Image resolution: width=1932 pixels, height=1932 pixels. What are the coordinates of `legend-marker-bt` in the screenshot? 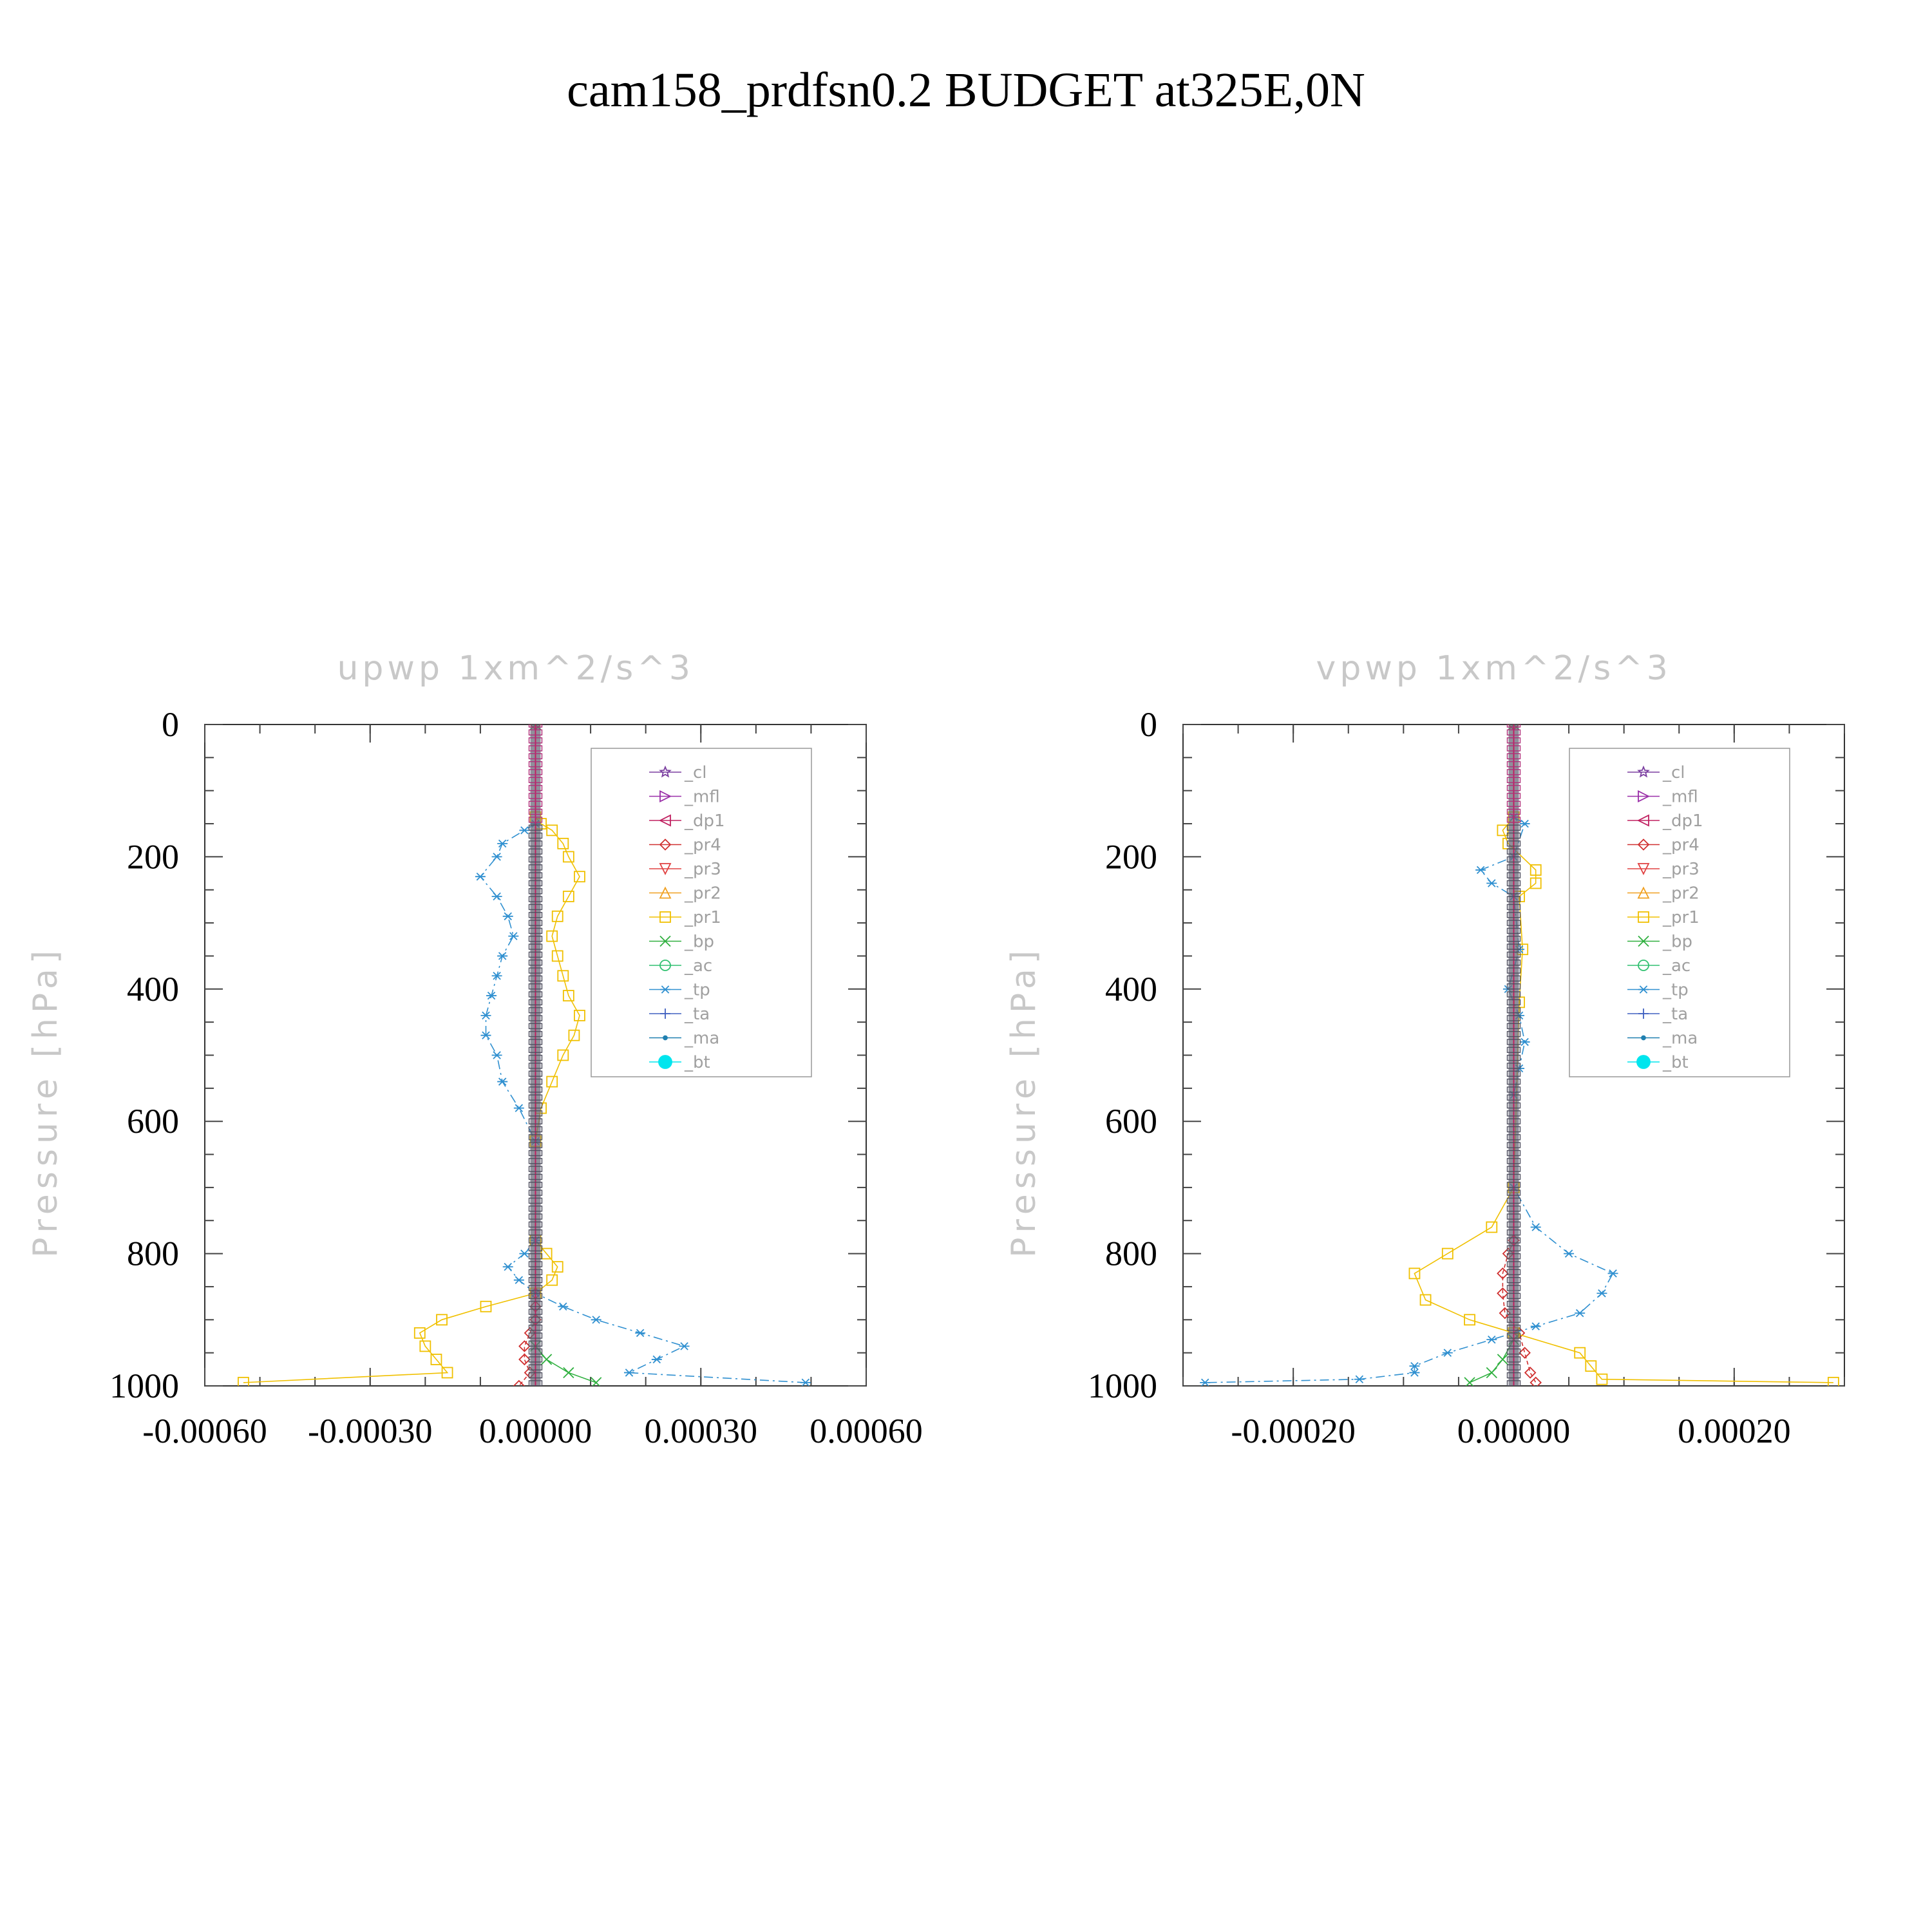 It's located at (665, 1062).